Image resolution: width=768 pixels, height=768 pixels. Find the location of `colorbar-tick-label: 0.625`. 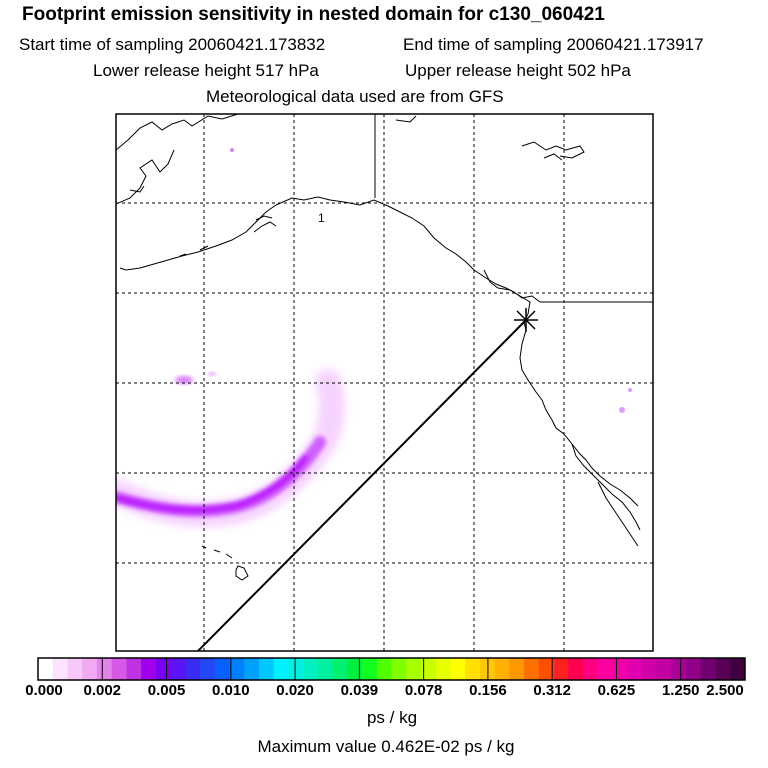

colorbar-tick-label: 0.625 is located at coordinates (616, 690).